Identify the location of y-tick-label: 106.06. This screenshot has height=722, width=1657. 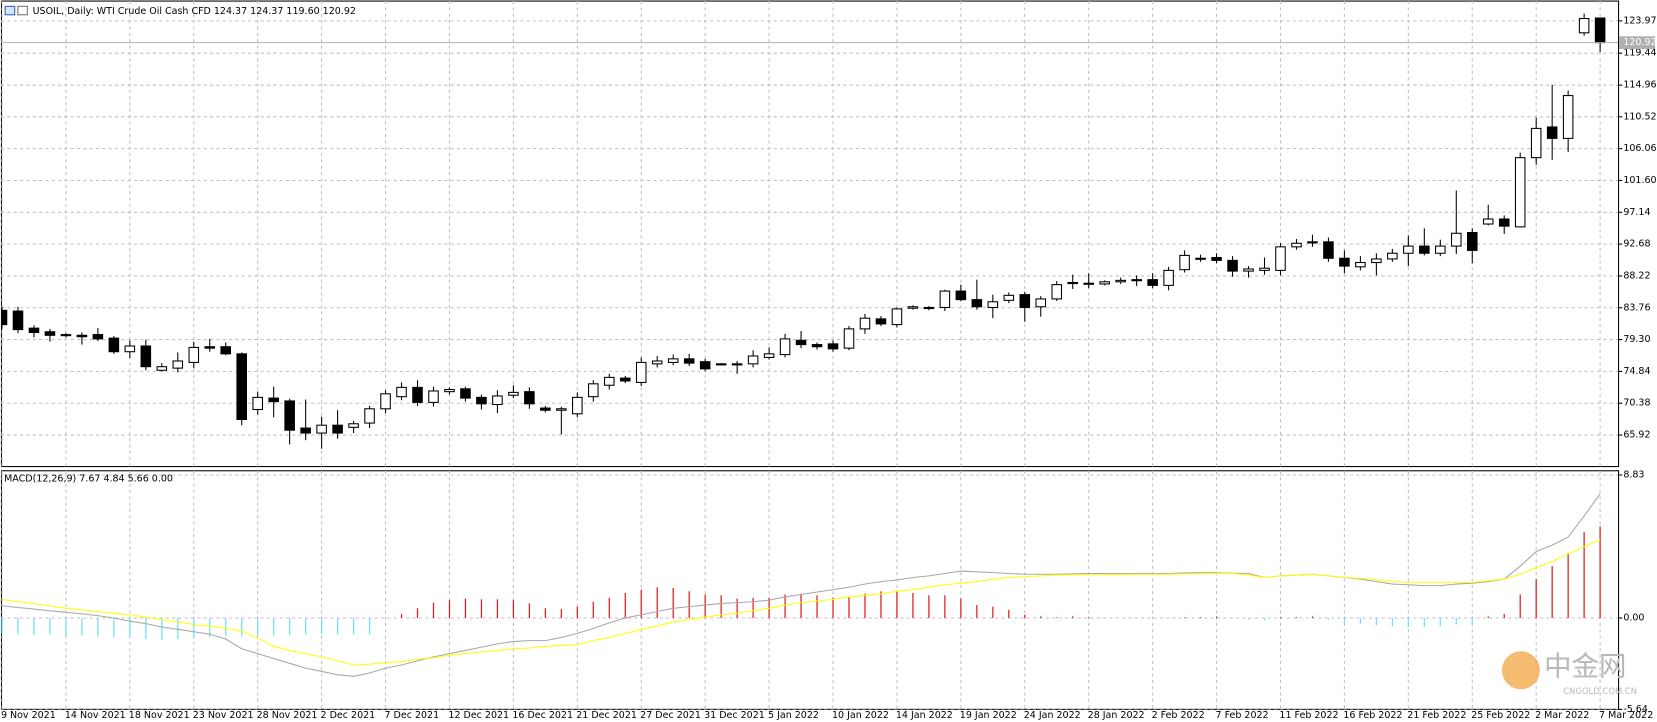
(1639, 148).